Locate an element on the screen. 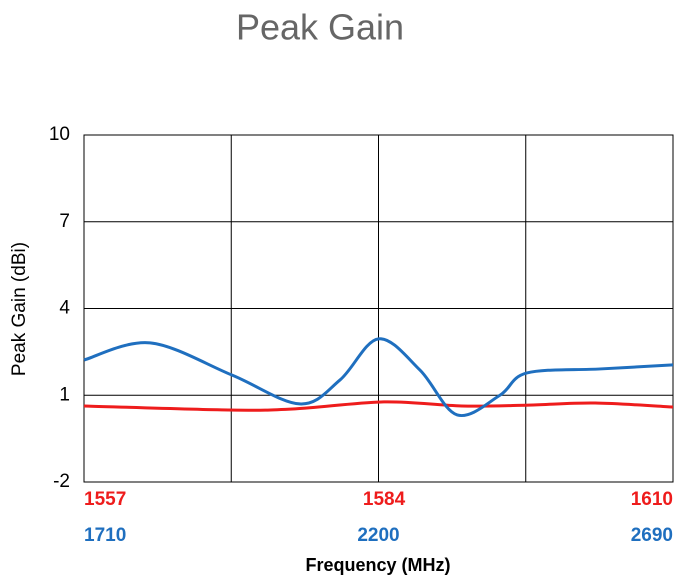 This screenshot has height=581, width=683. x-axis-label: Frequency (MHz) is located at coordinates (377, 565).